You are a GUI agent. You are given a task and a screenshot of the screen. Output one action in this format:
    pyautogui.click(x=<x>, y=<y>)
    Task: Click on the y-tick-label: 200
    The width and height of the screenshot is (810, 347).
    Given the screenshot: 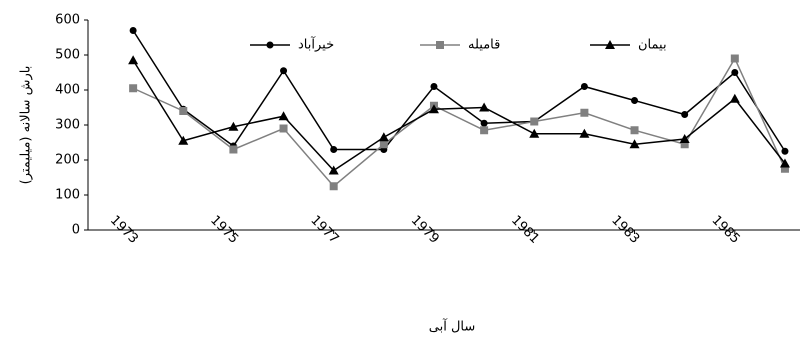 What is the action you would take?
    pyautogui.click(x=67, y=160)
    